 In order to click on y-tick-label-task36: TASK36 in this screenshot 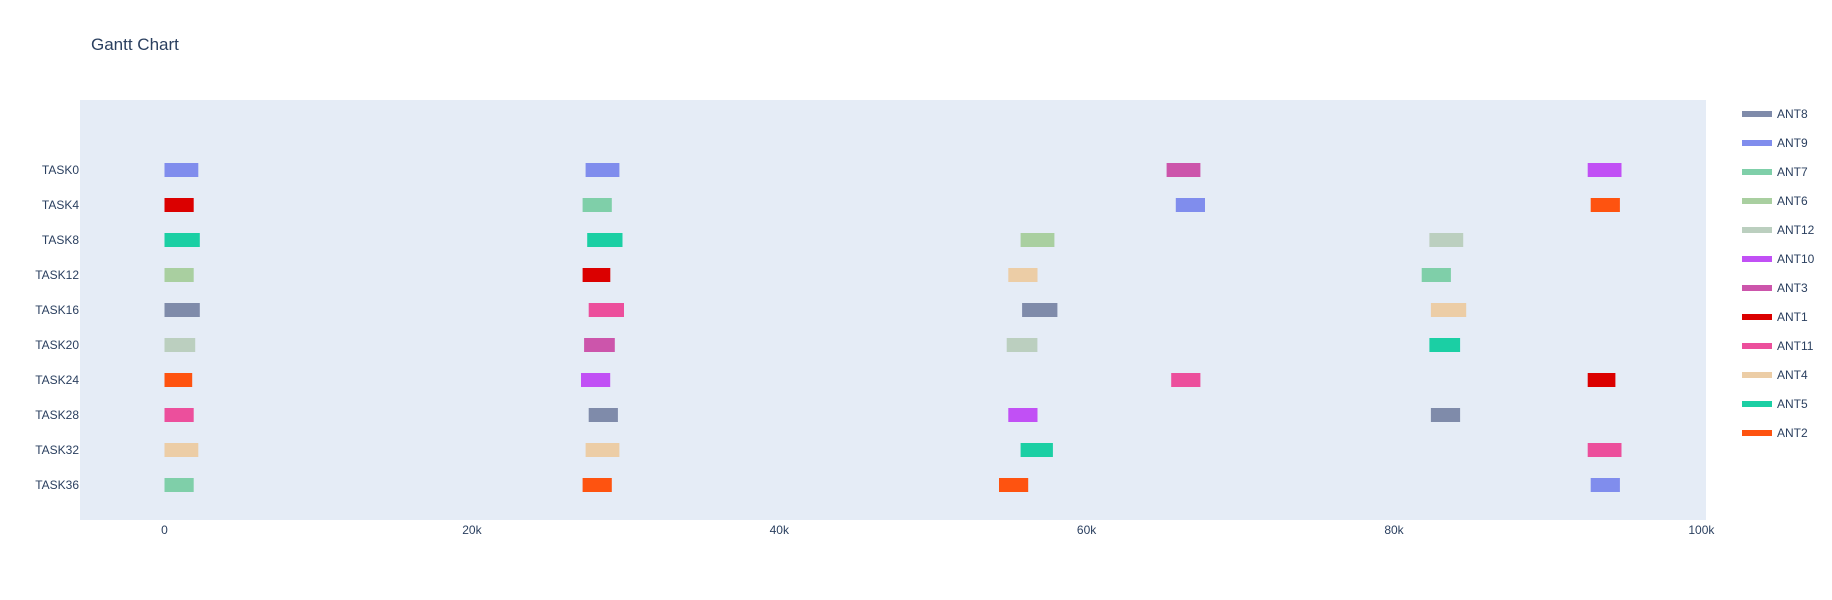, I will do `click(57, 485)`.